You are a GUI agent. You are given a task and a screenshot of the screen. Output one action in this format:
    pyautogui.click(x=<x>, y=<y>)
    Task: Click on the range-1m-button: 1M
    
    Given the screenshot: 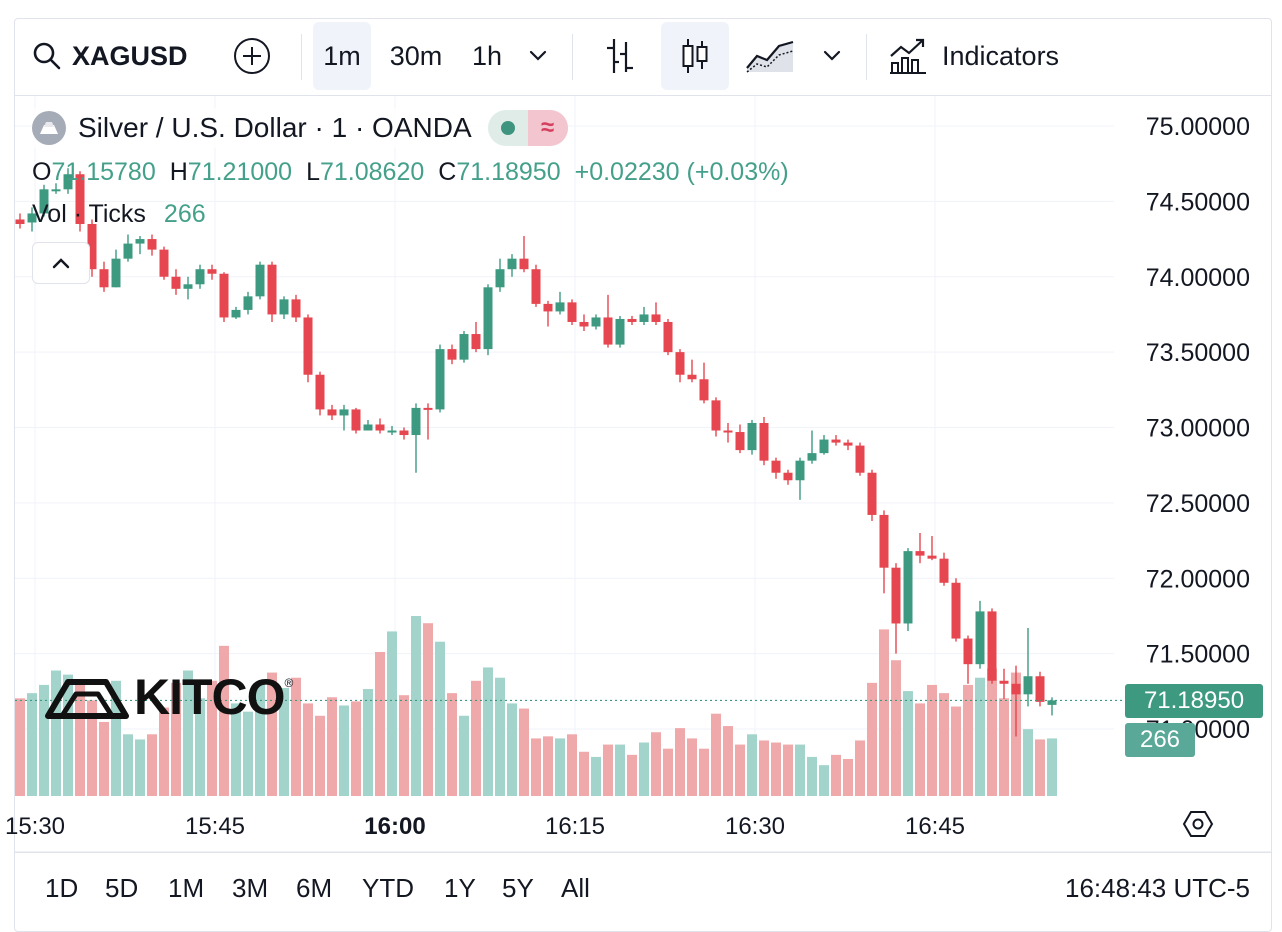 What is the action you would take?
    pyautogui.click(x=186, y=888)
    